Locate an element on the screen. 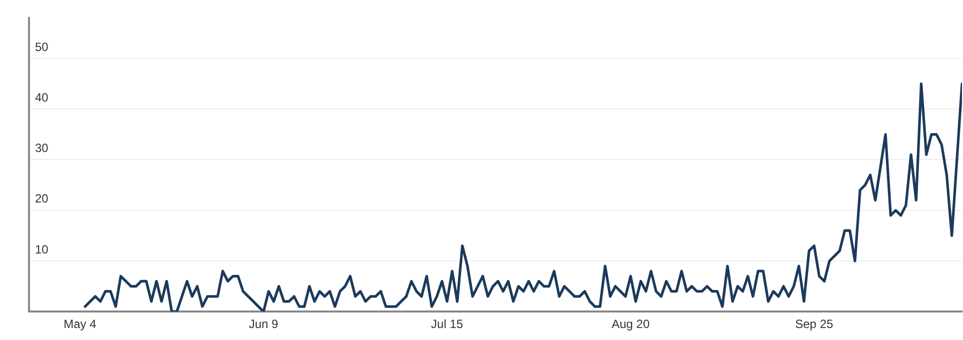 Image resolution: width=963 pixels, height=340 pixels. x-tick-label: Sep 25 is located at coordinates (814, 324).